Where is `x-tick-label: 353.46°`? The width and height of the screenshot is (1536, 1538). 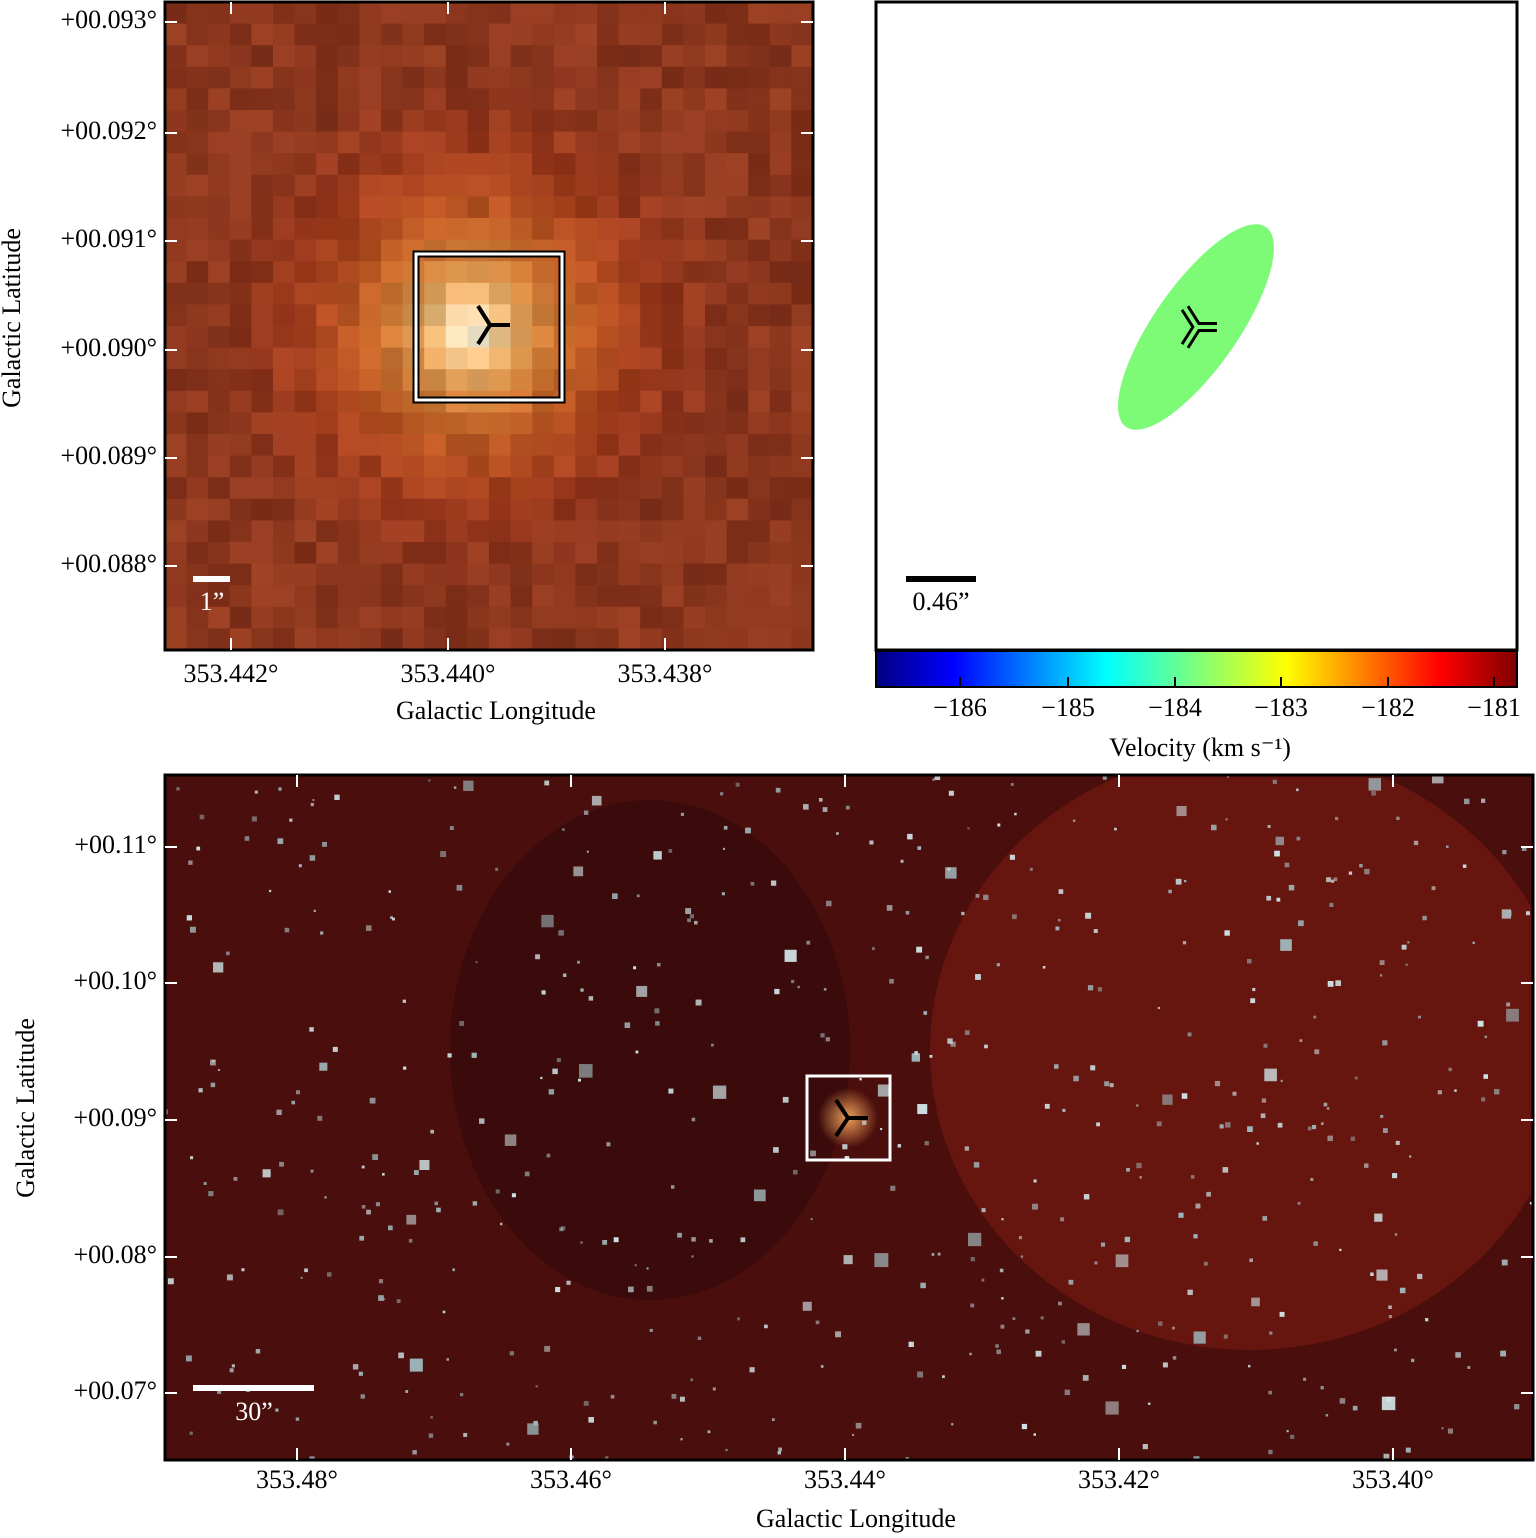
x-tick-label: 353.46° is located at coordinates (571, 1479).